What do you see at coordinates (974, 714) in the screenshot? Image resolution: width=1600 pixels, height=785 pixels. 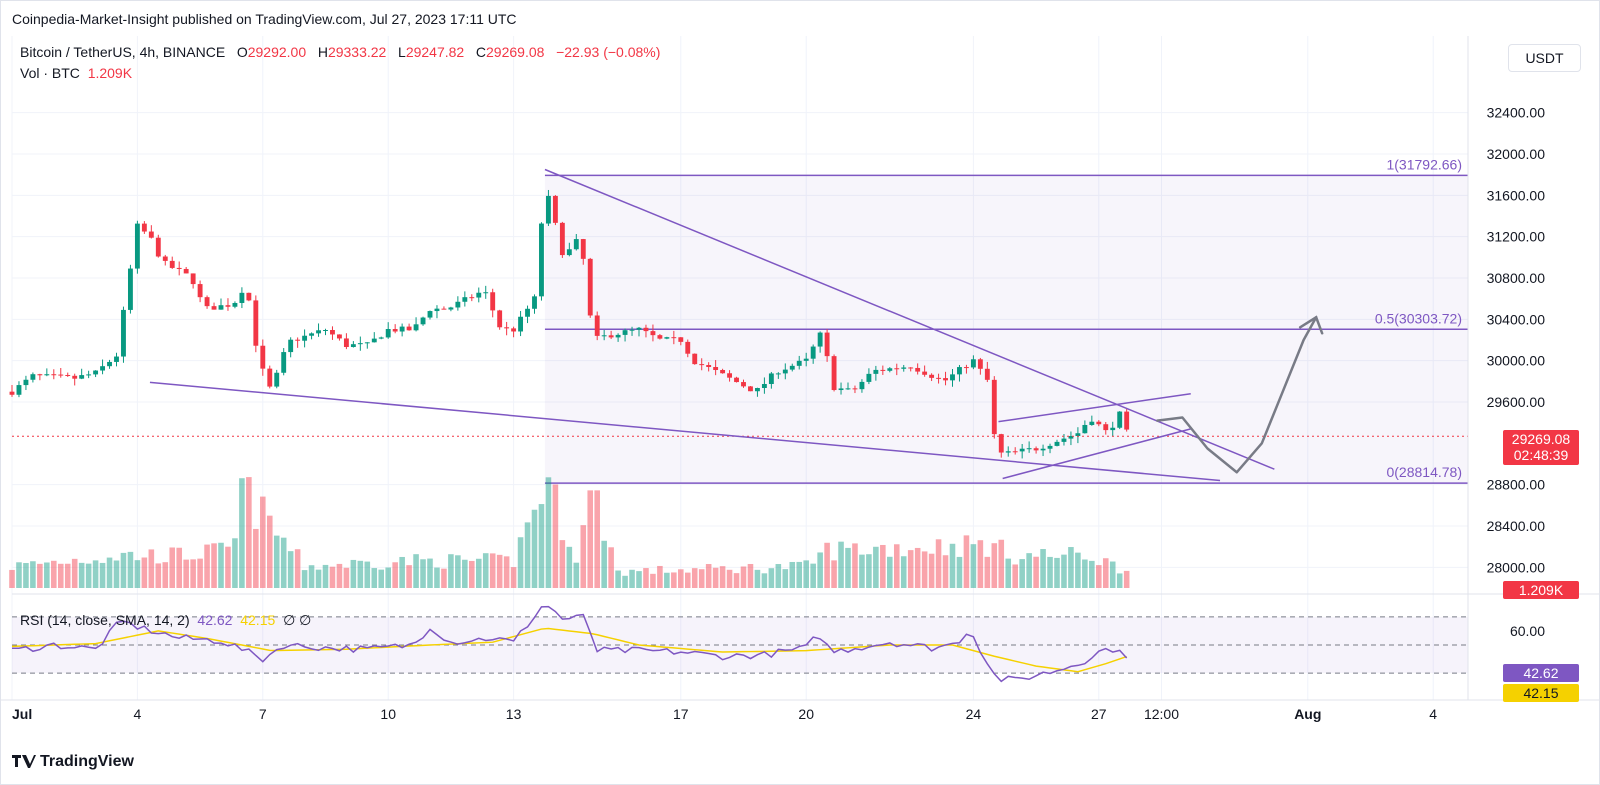 I see `time-axis-label: 24` at bounding box center [974, 714].